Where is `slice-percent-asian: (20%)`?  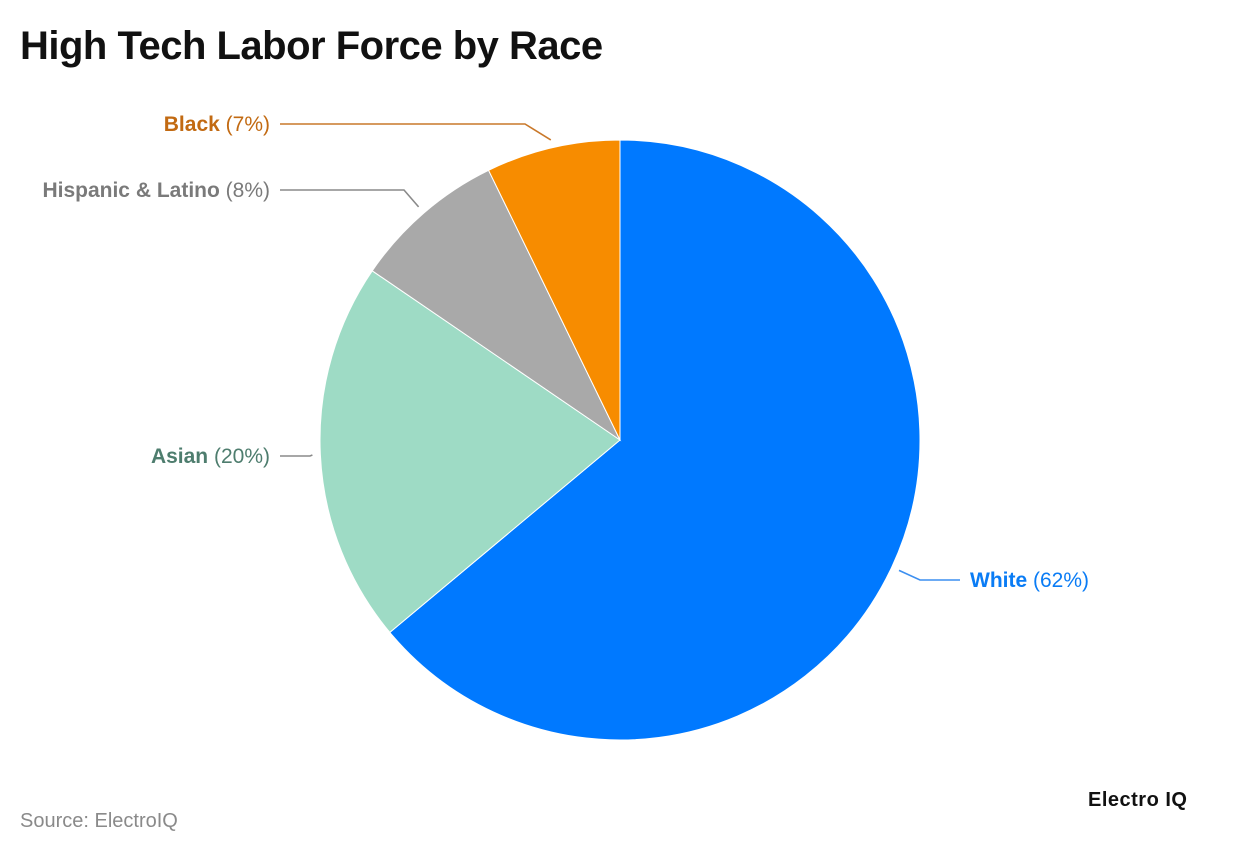 slice-percent-asian: (20%) is located at coordinates (239, 456).